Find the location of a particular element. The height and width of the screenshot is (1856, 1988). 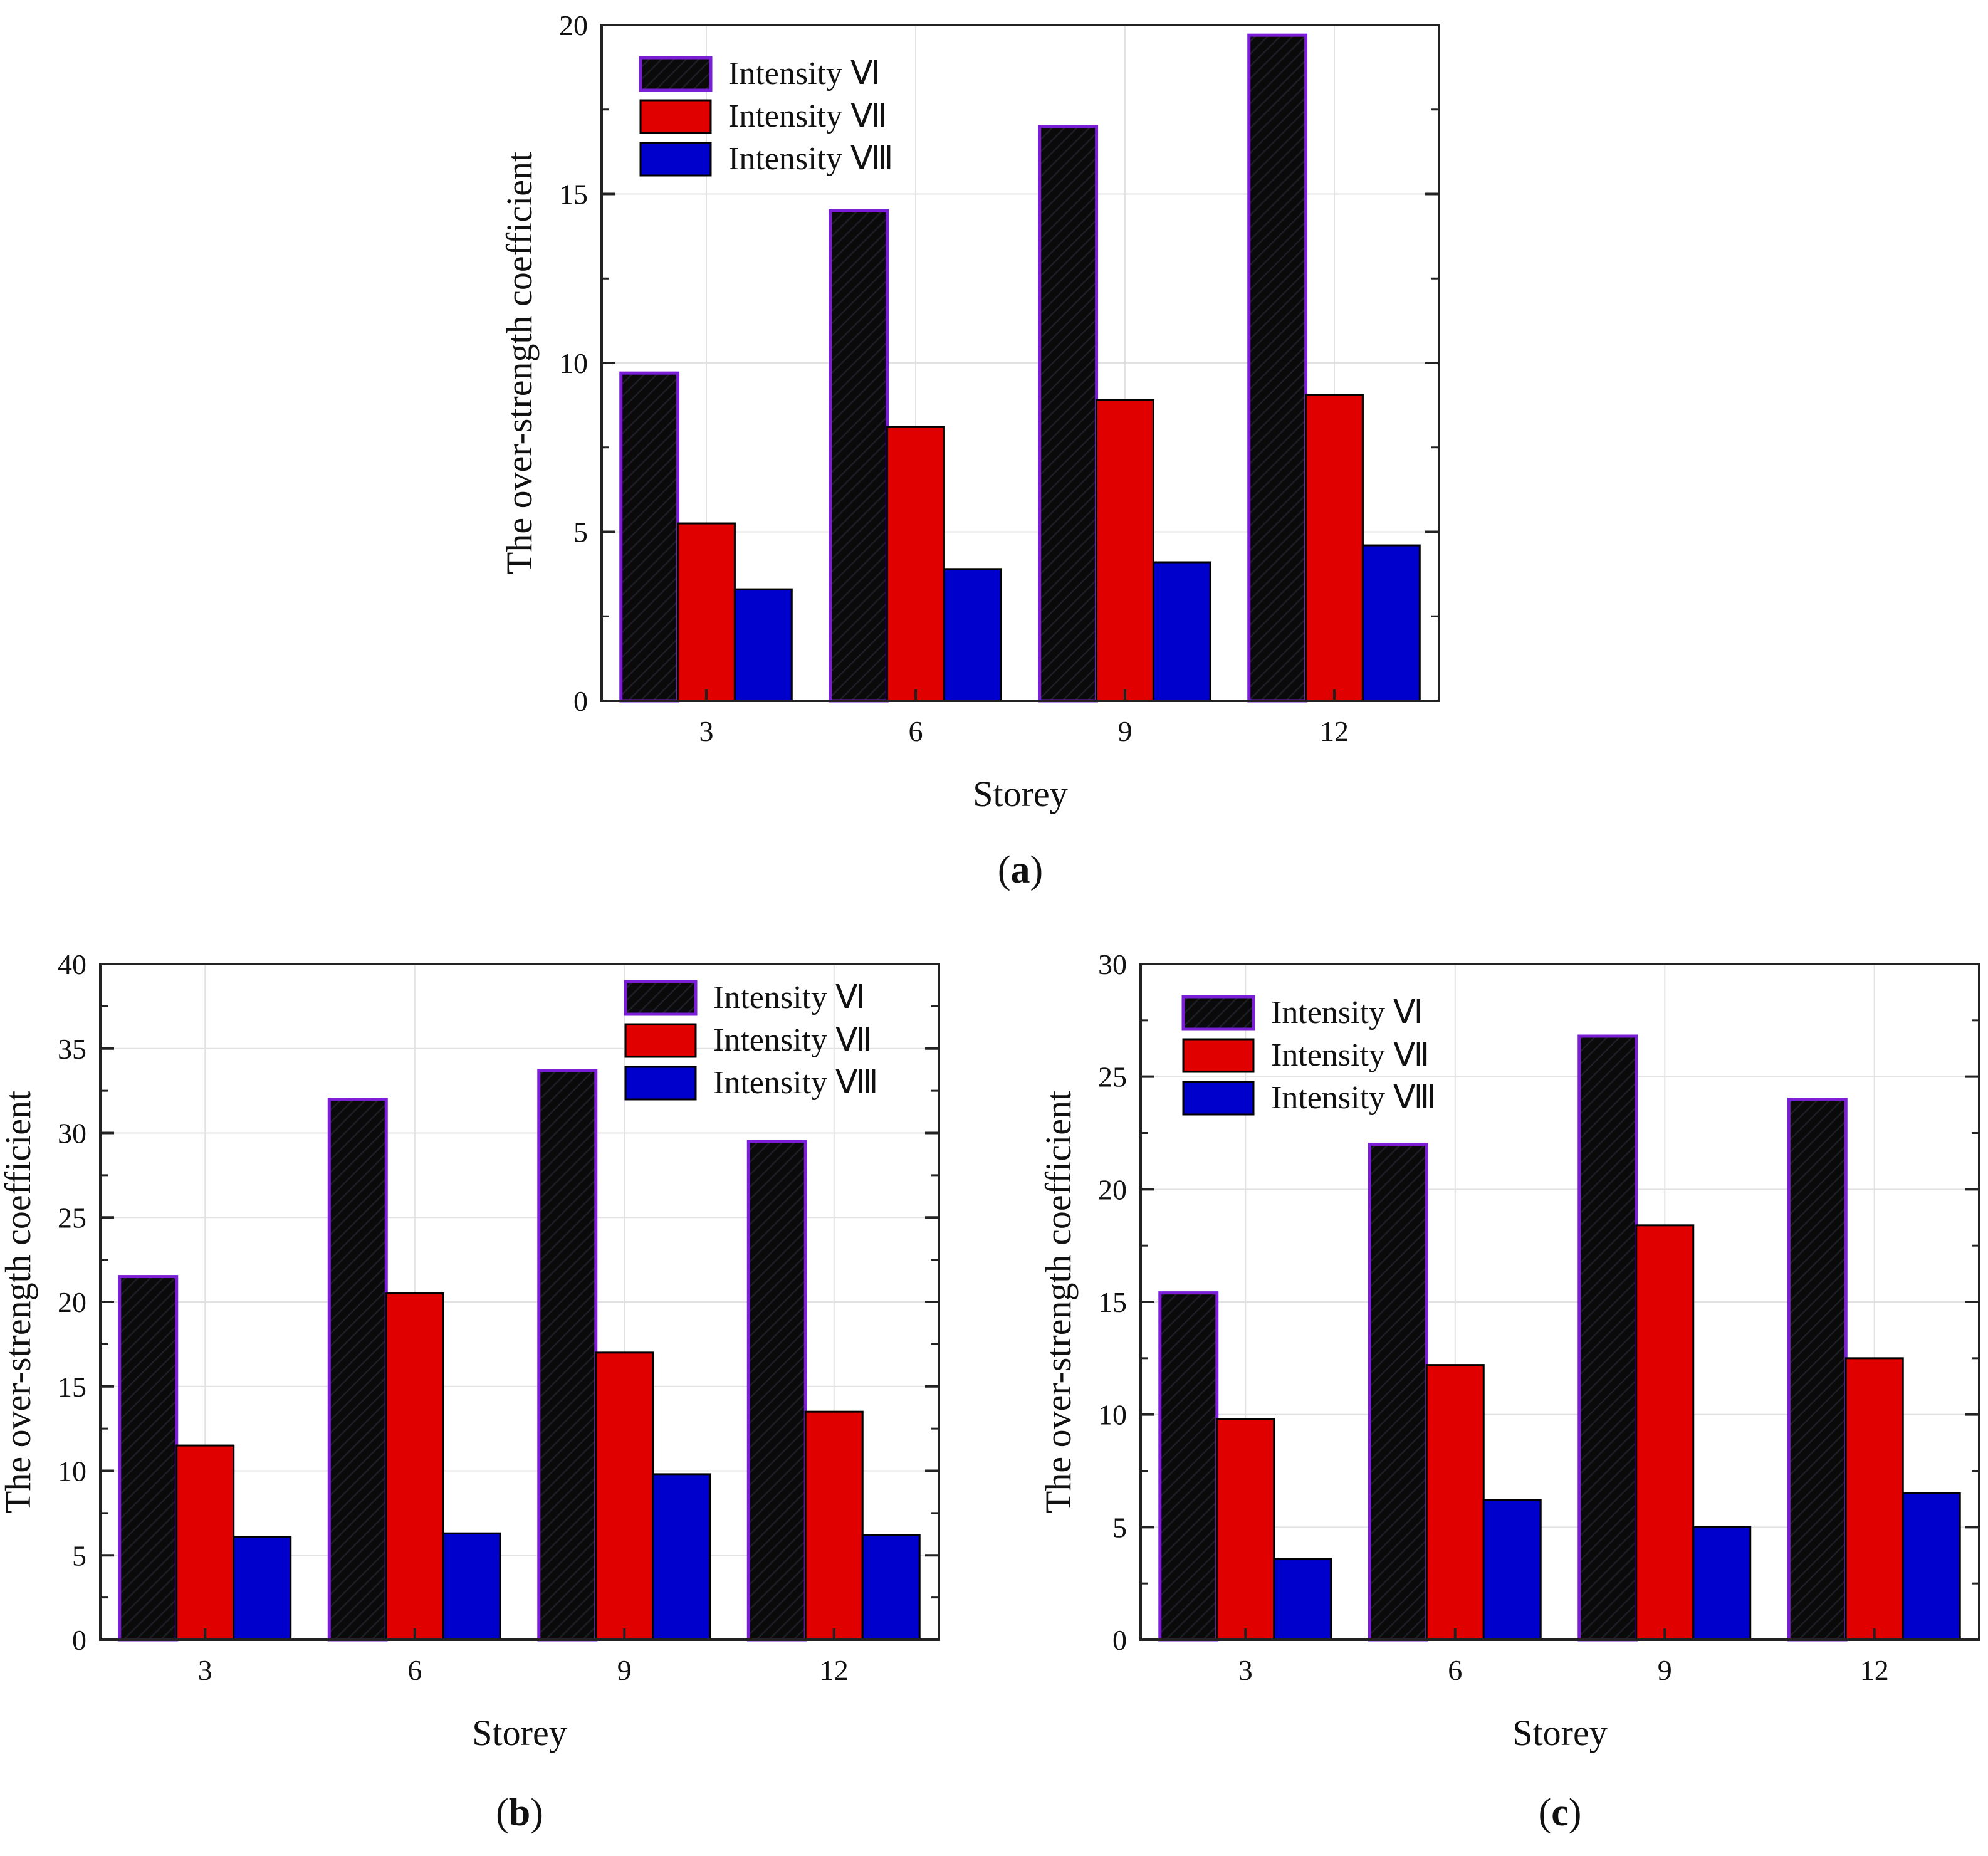

y-tick-label: 35 is located at coordinates (72, 1049).